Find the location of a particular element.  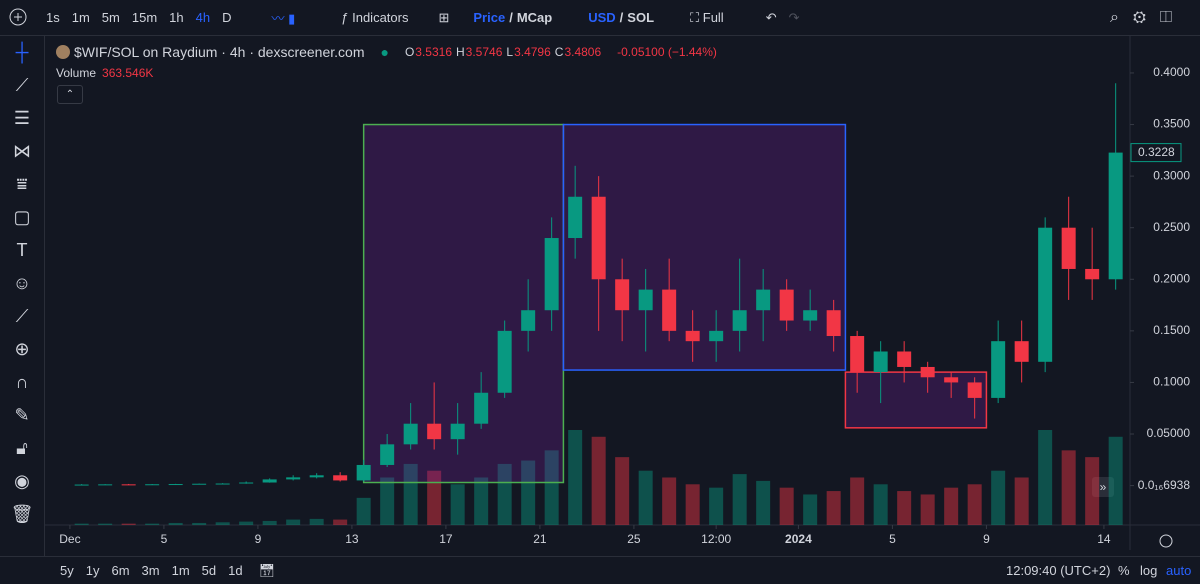

interval-button: 5m is located at coordinates (110, 17).